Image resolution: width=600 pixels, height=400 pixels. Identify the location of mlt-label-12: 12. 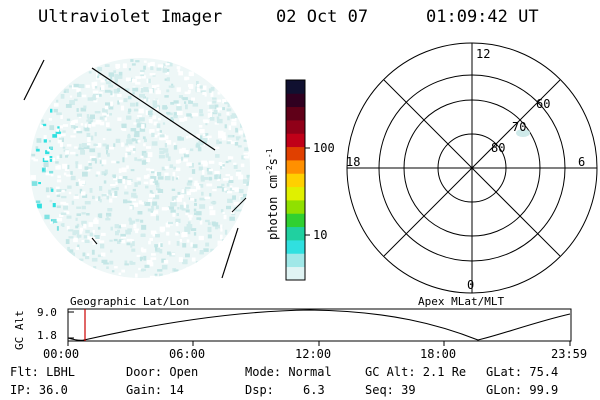
(483, 54).